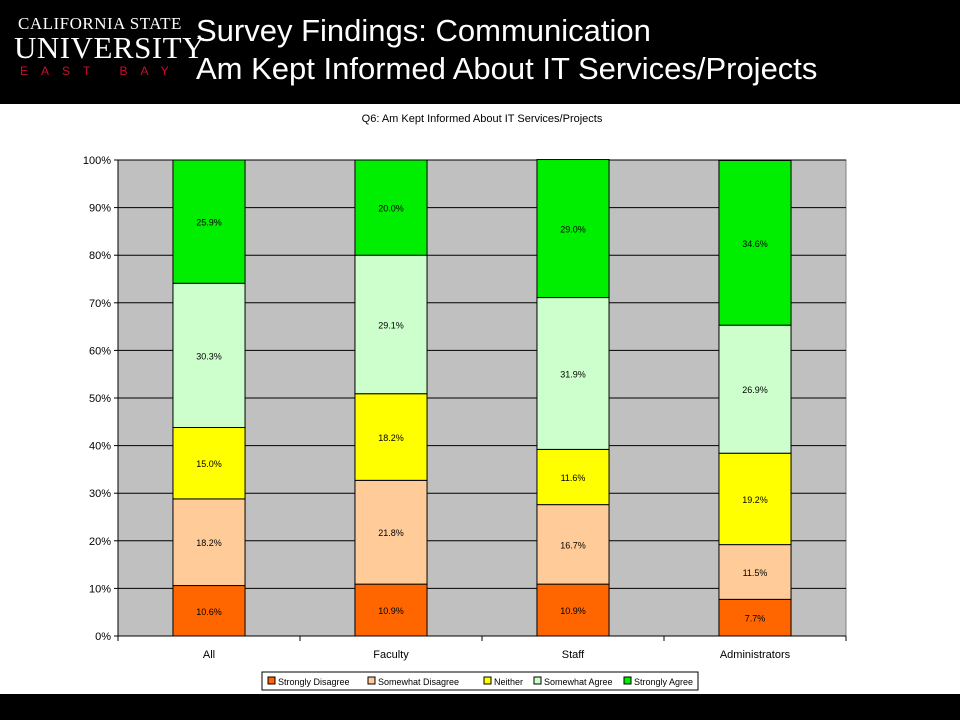 The height and width of the screenshot is (720, 960). Describe the element at coordinates (97, 161) in the screenshot. I see `y-tick-label: 100%` at that location.